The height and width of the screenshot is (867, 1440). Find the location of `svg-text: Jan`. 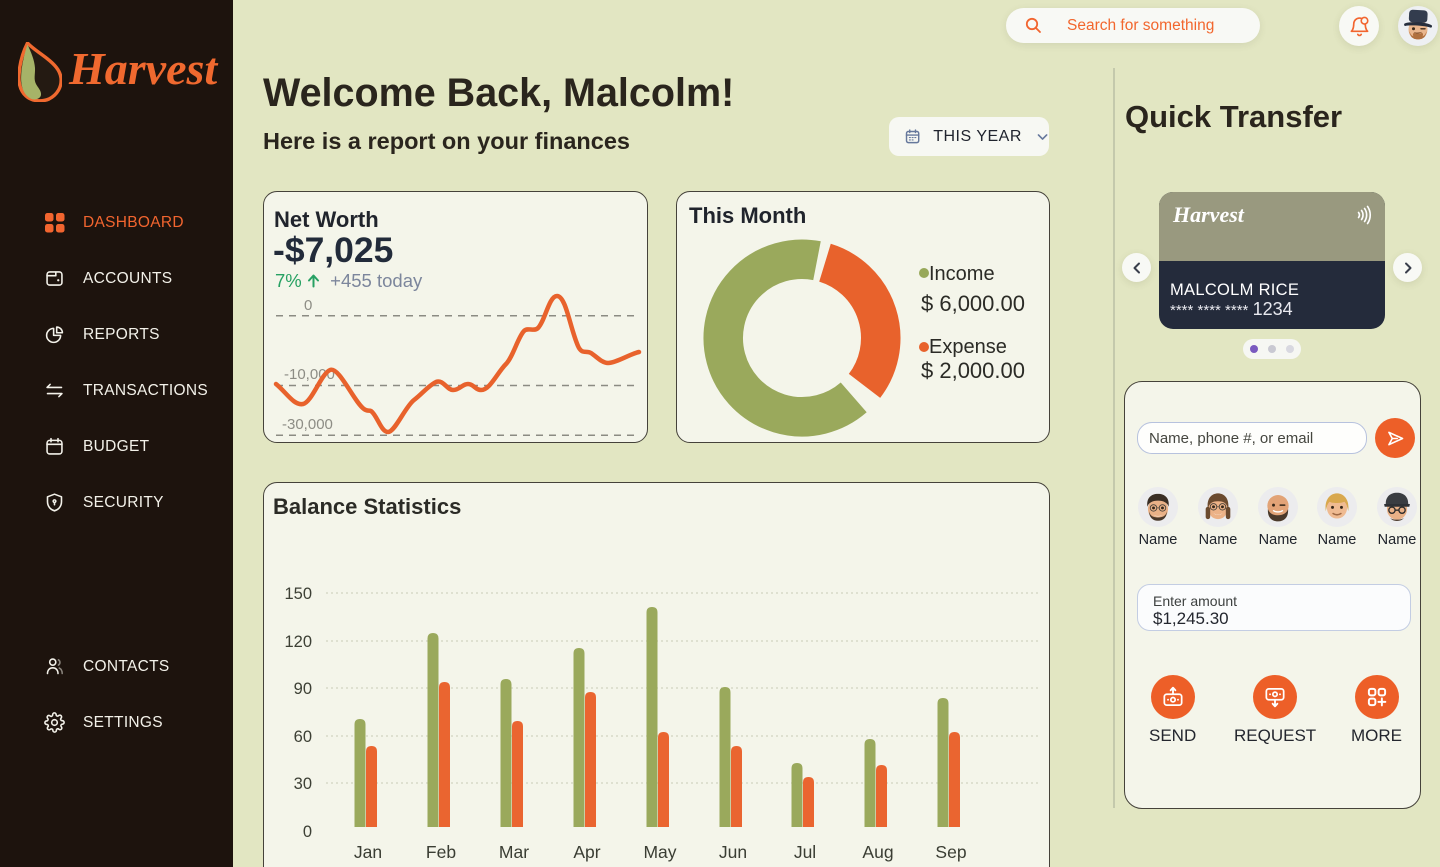

svg-text: Jan is located at coordinates (368, 852).